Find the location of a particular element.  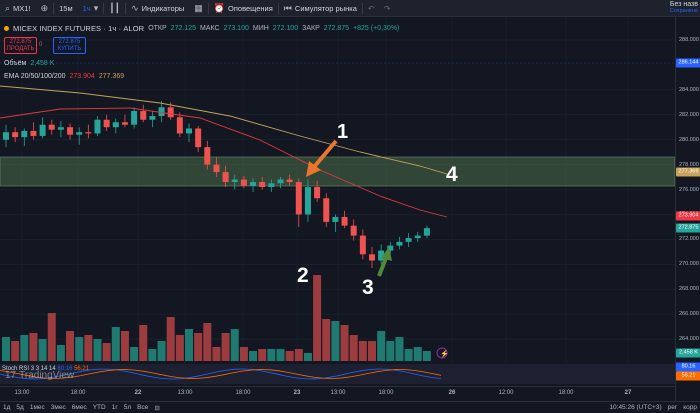

stoch-params: 3 3 14 14 is located at coordinates (43, 369).